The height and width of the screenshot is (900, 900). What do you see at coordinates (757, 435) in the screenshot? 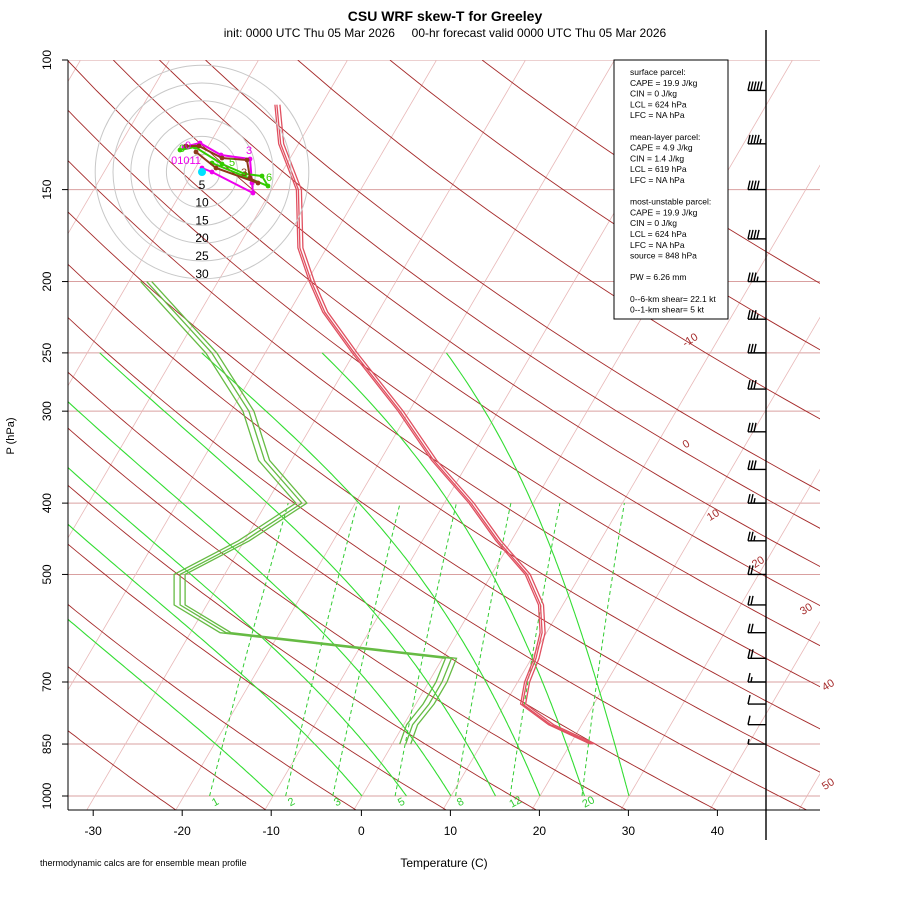
I see `wind-barbs` at bounding box center [757, 435].